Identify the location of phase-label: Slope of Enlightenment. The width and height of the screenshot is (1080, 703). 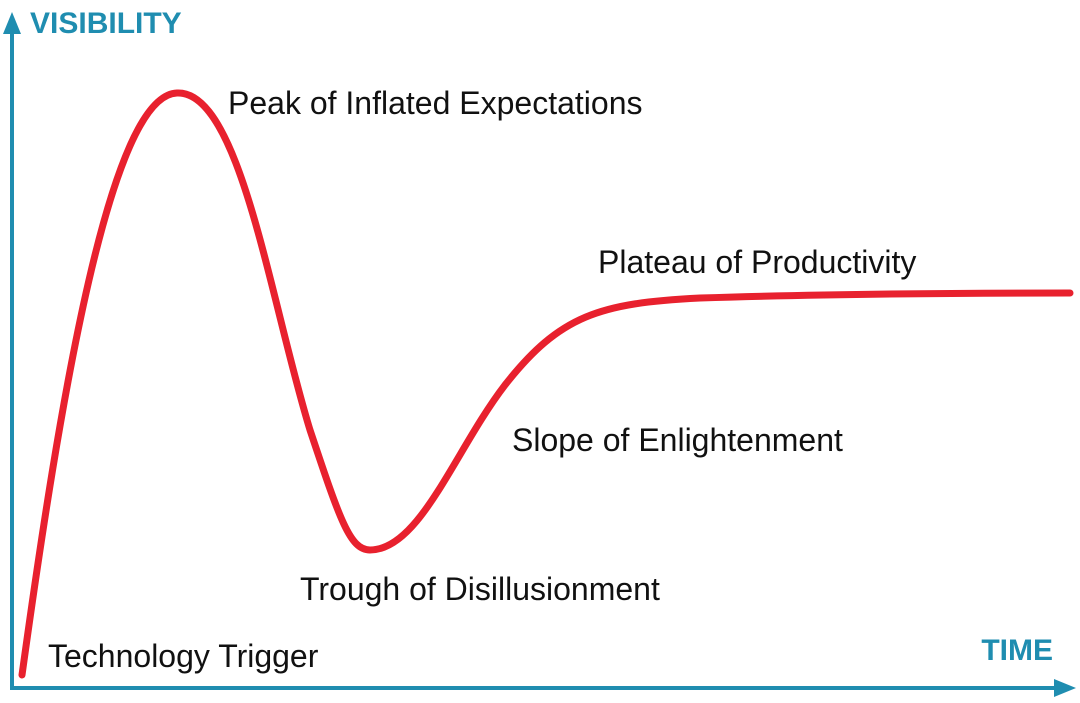
(677, 440).